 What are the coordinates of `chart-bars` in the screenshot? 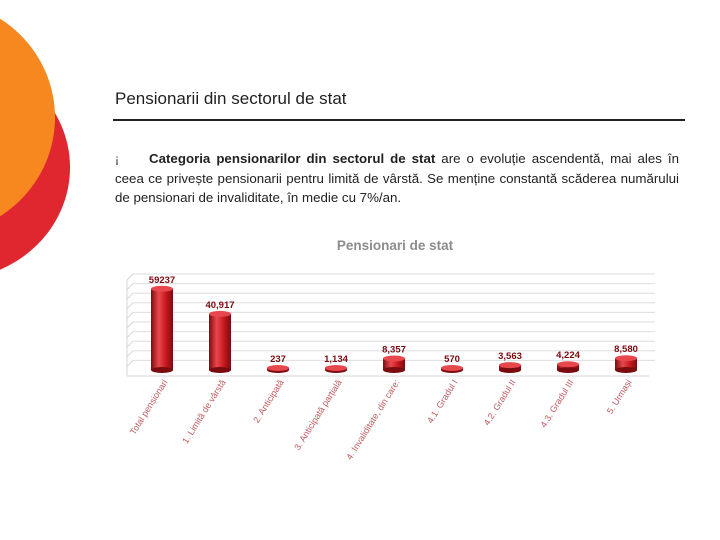 It's located at (394, 329).